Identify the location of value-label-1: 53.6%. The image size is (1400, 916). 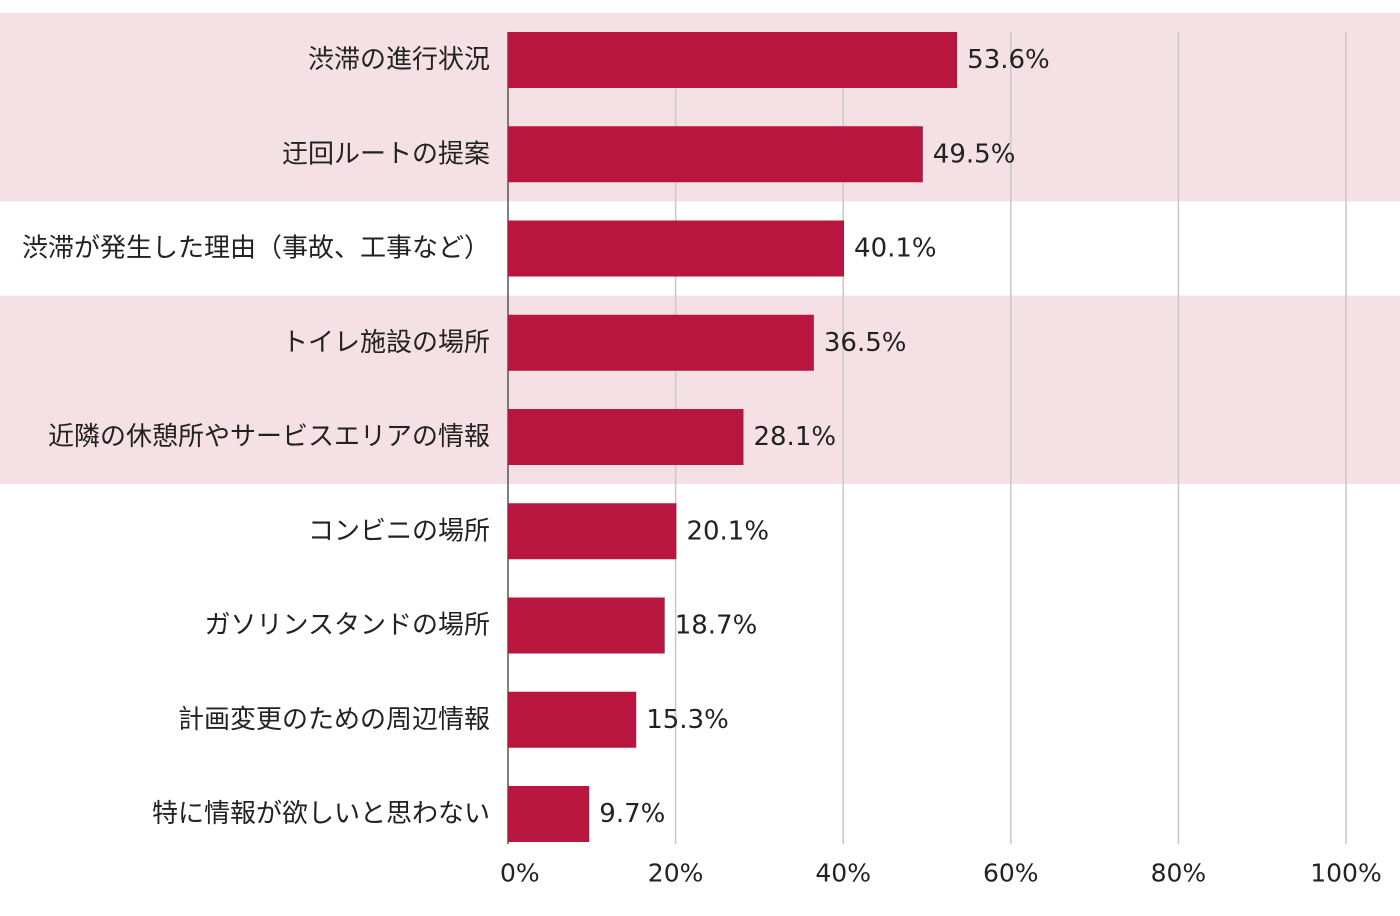
(1008, 60).